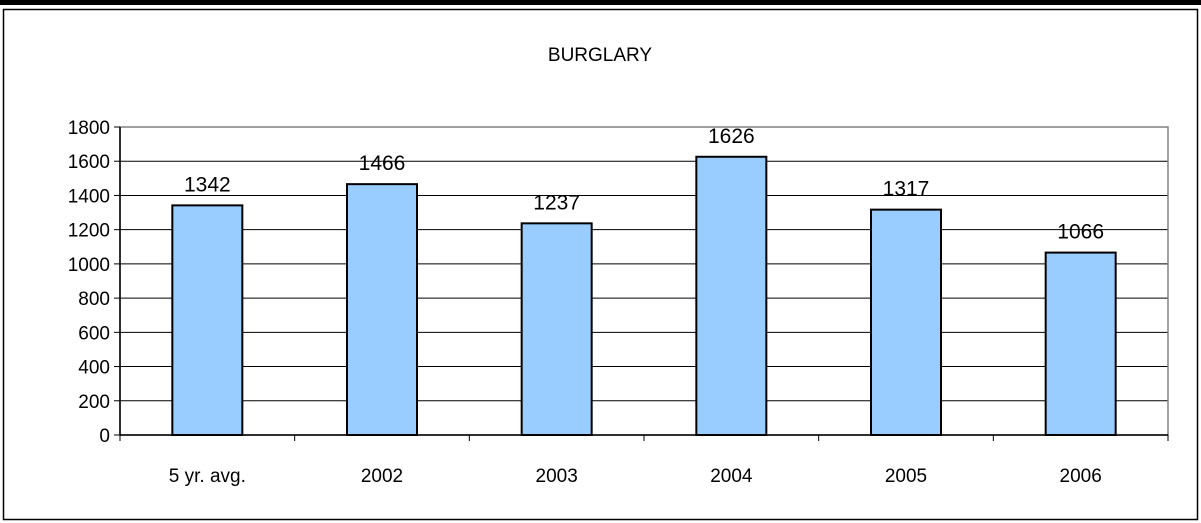 This screenshot has height=523, width=1201. I want to click on data-label: 1066, so click(1080, 232).